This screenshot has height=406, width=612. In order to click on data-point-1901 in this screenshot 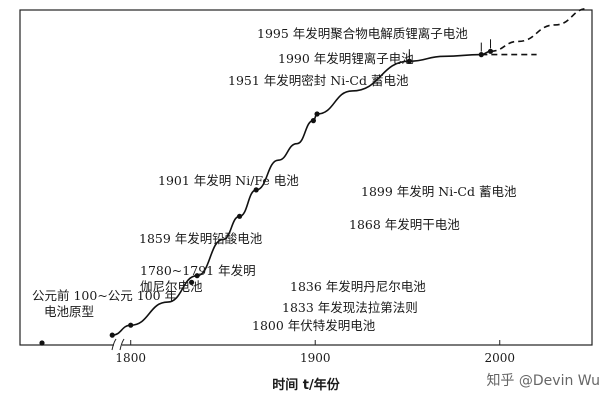, I will do `click(317, 114)`.